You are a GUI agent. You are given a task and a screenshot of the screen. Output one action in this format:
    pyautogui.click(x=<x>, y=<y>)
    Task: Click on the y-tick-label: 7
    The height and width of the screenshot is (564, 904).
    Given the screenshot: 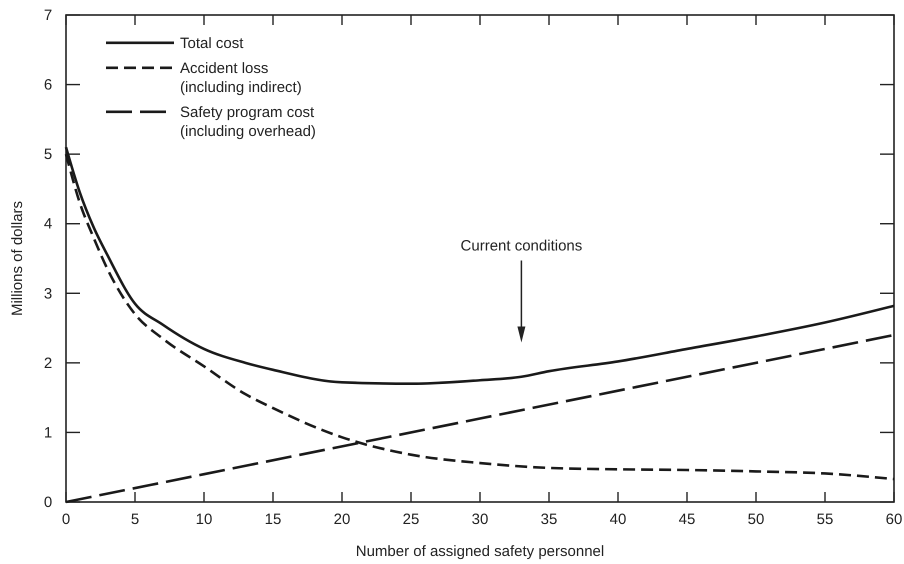 What is the action you would take?
    pyautogui.click(x=48, y=15)
    